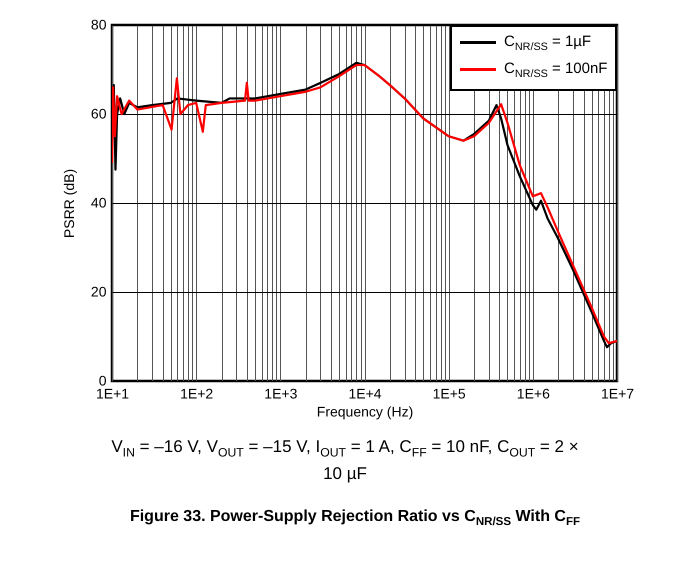  Describe the element at coordinates (197, 394) in the screenshot. I see `x-tick-label: 1E+2` at that location.